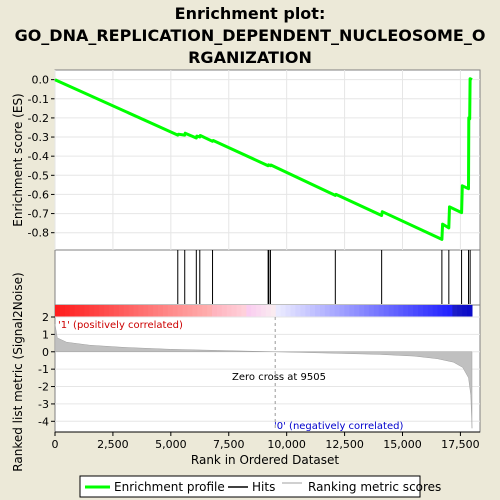 This screenshot has height=500, width=500. What do you see at coordinates (38, 214) in the screenshot?
I see `es-y-tick-label: -0.7` at bounding box center [38, 214].